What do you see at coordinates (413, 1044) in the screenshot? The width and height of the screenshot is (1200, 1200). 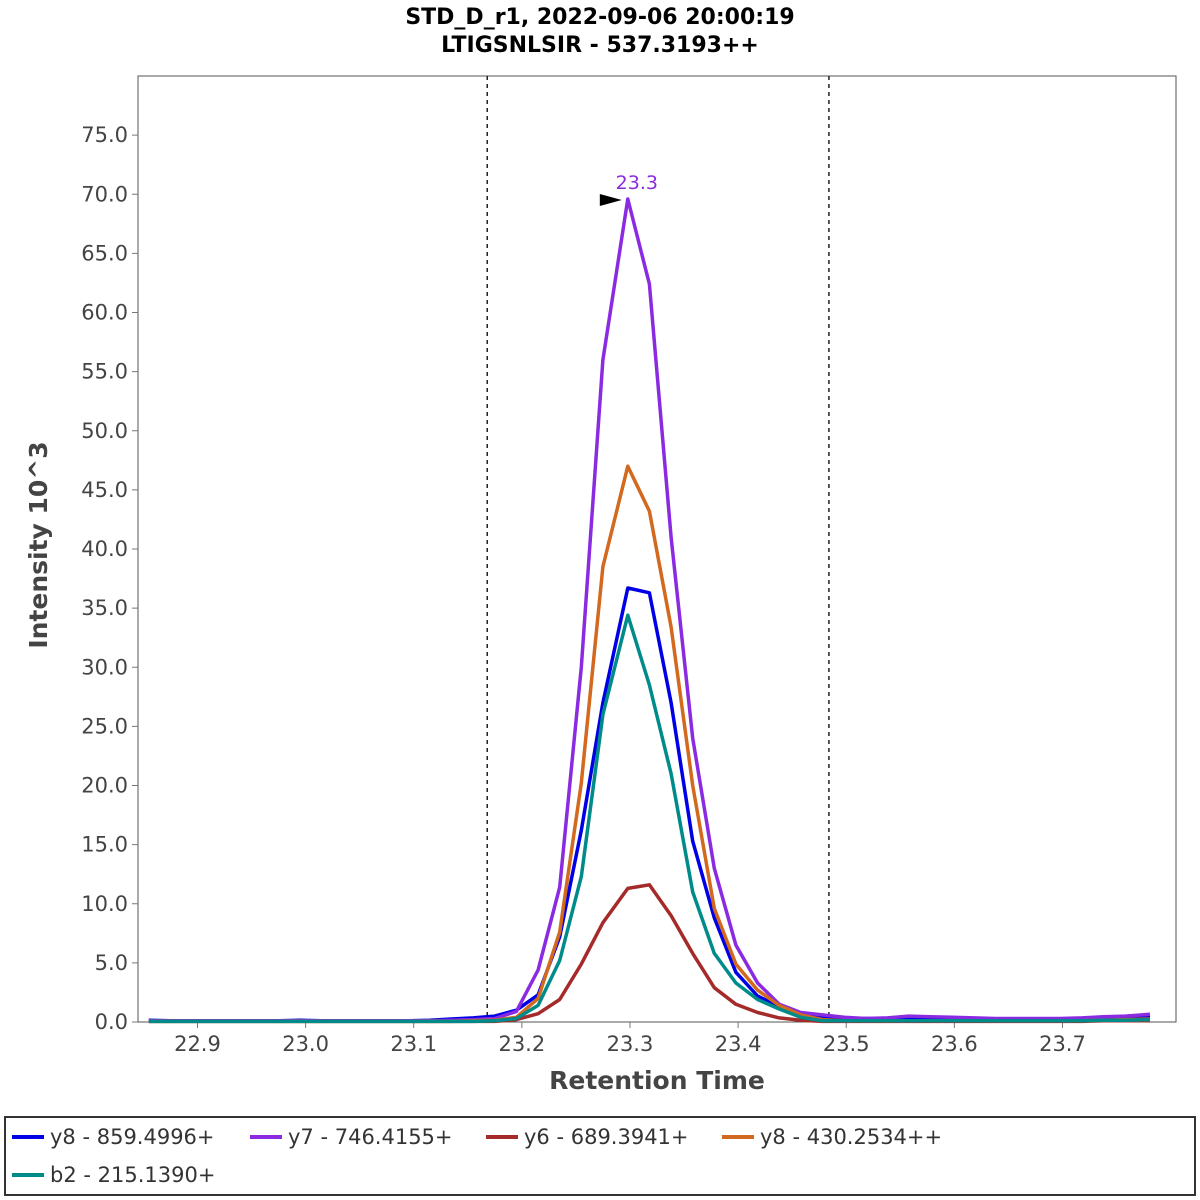 I see `x-tick-label: 23.1` at bounding box center [413, 1044].